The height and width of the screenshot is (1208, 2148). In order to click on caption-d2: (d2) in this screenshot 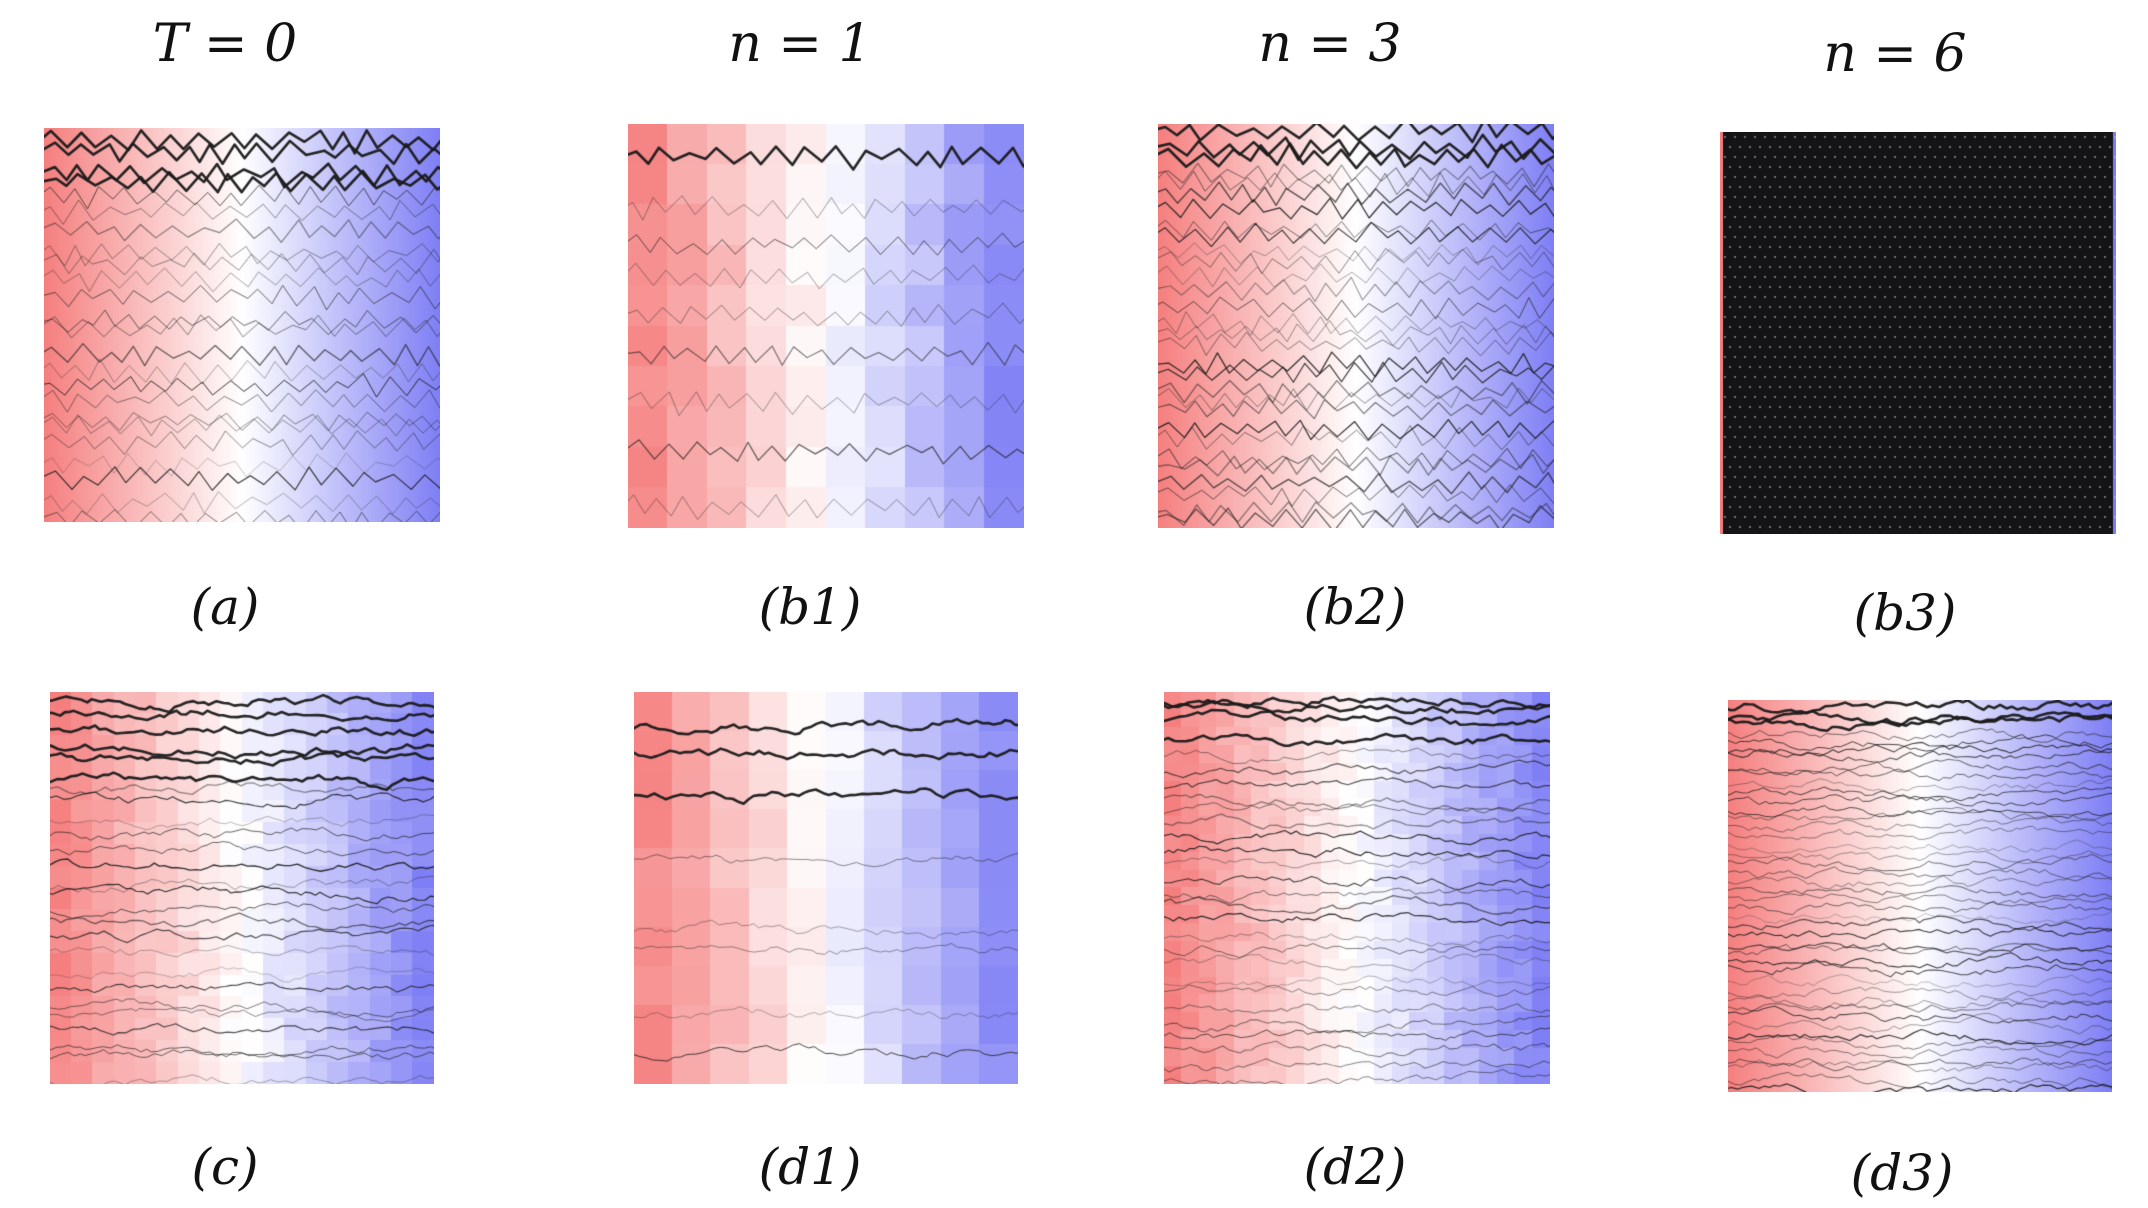, I will do `click(1355, 1167)`.